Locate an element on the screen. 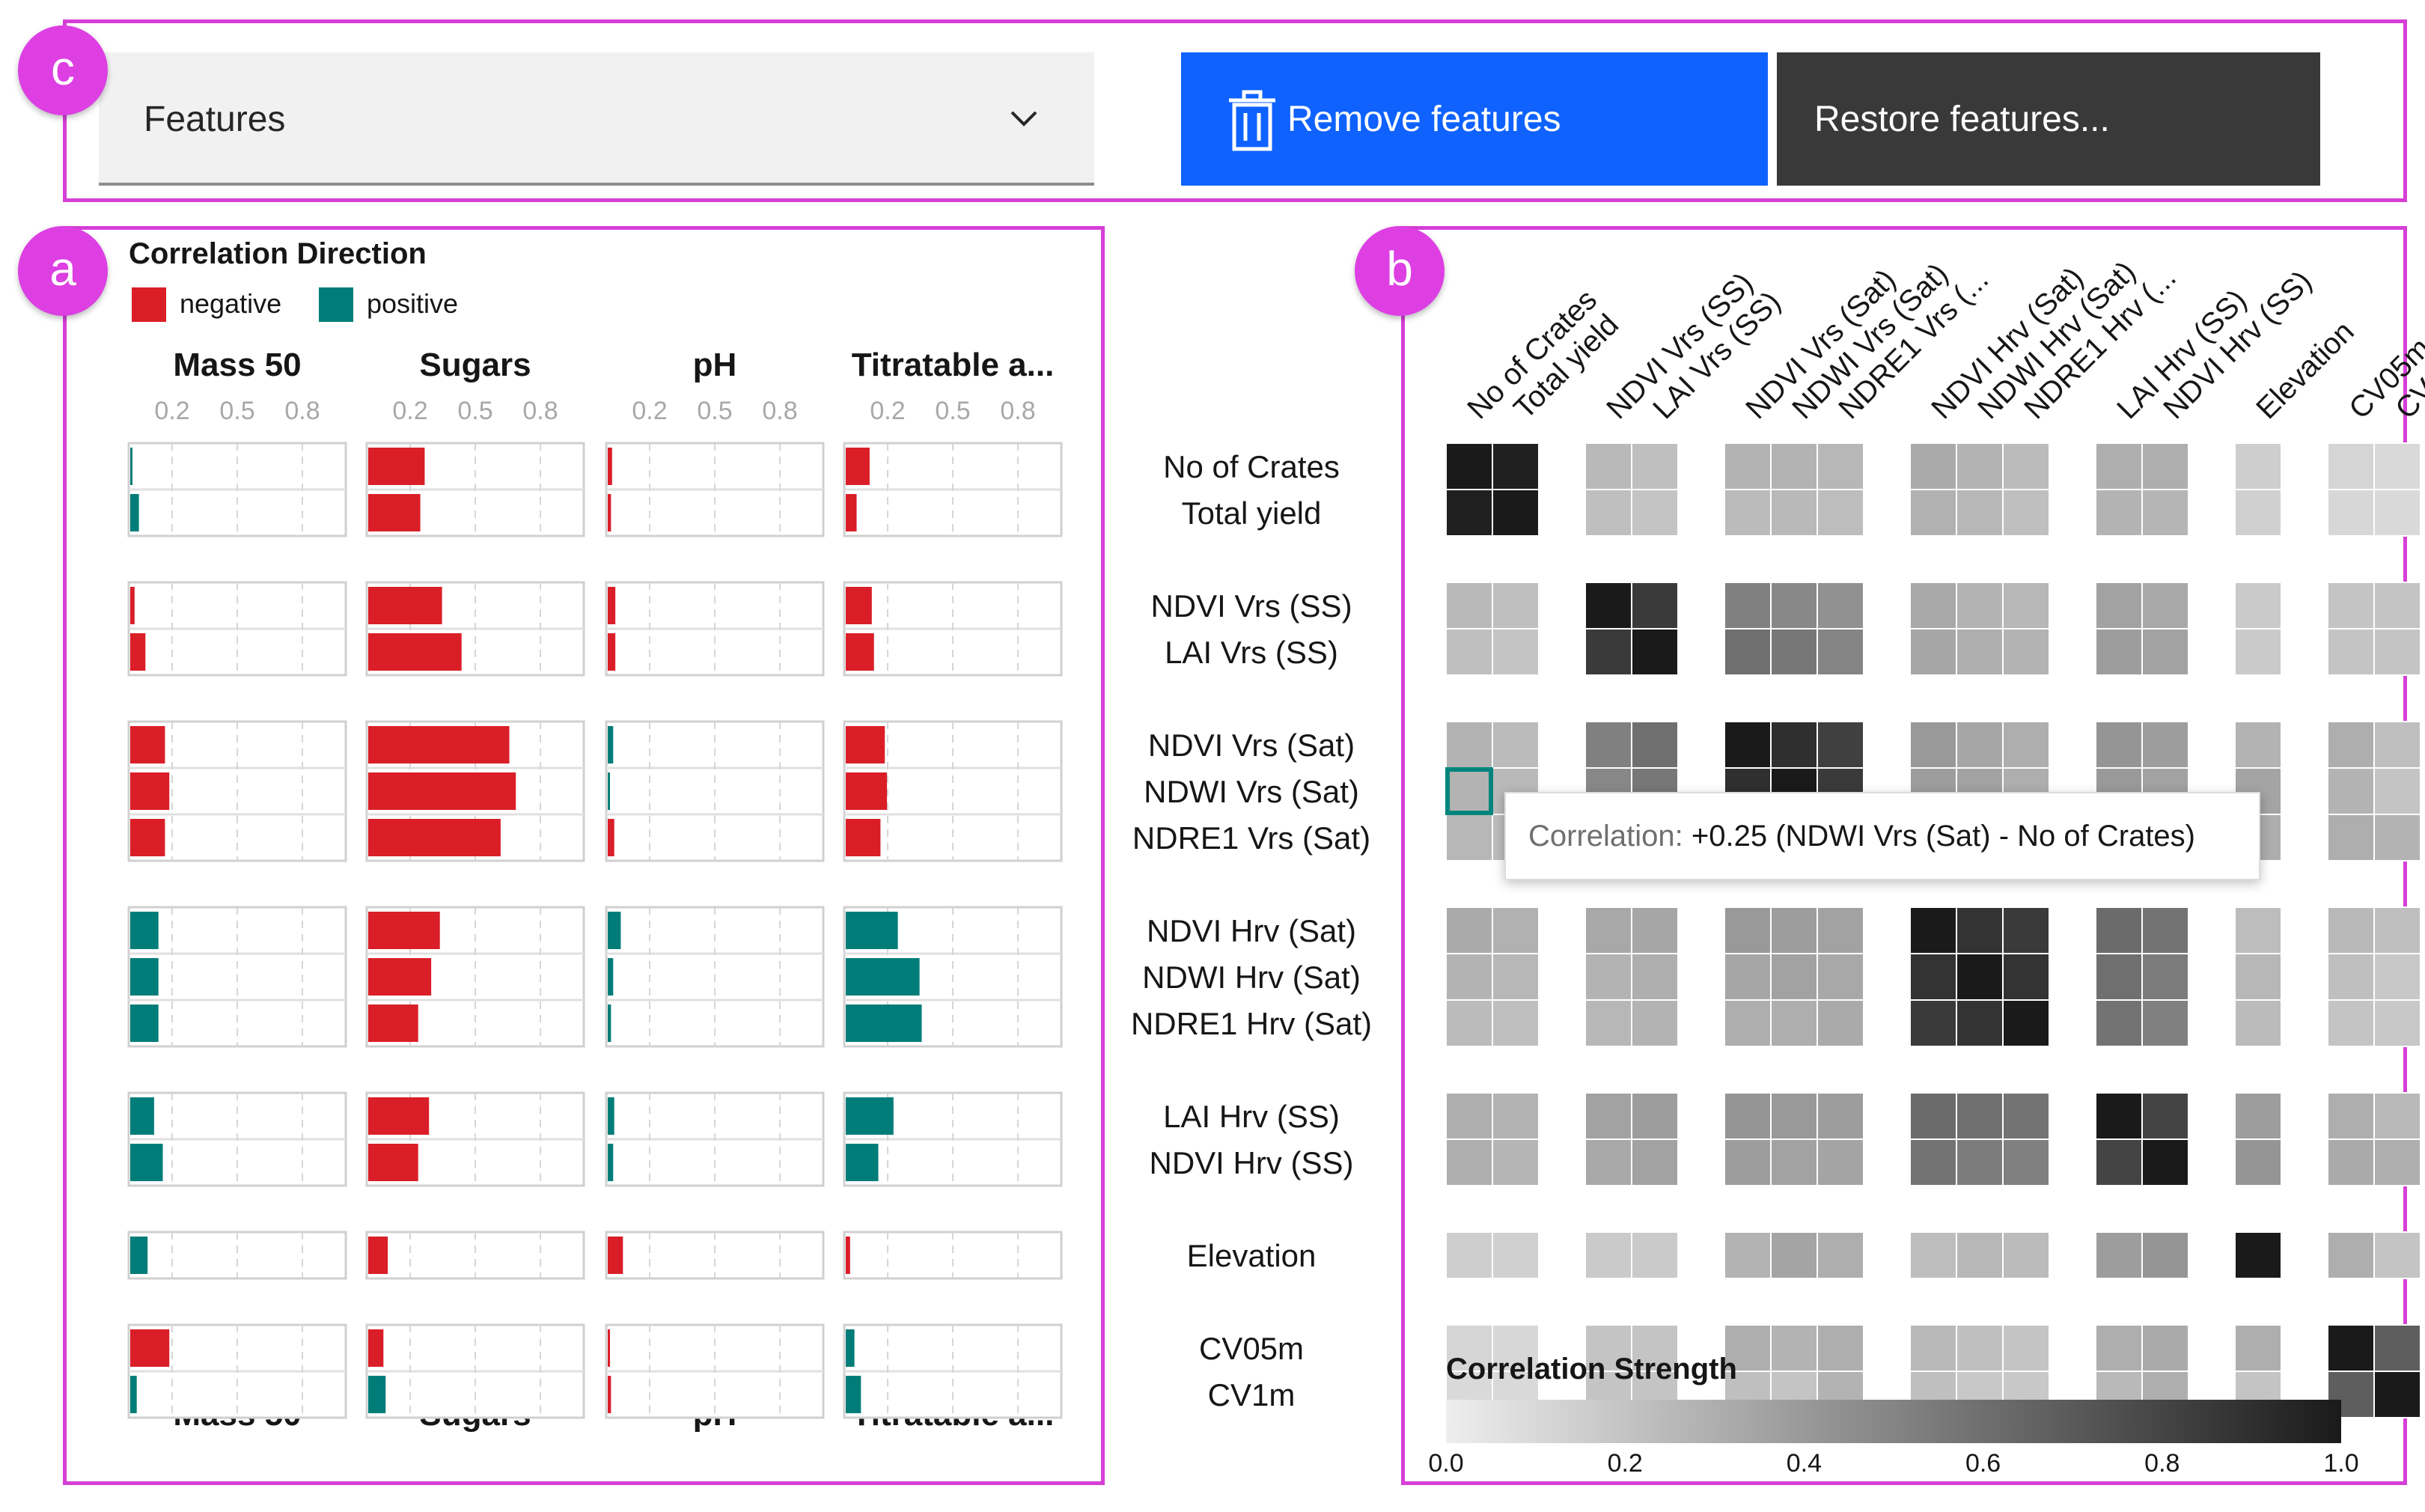  badge-b: b is located at coordinates (1400, 271).